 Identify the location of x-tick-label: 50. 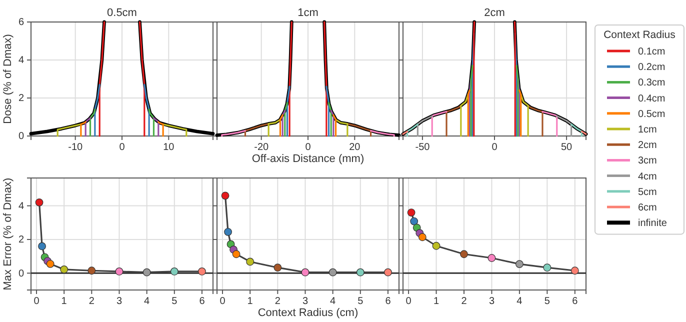
(566, 148).